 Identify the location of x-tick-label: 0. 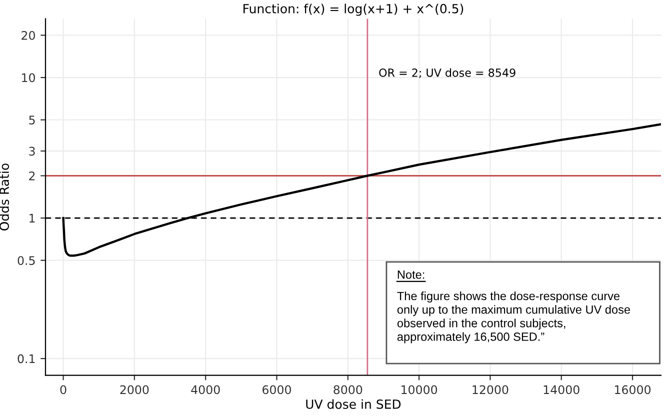
(63, 389).